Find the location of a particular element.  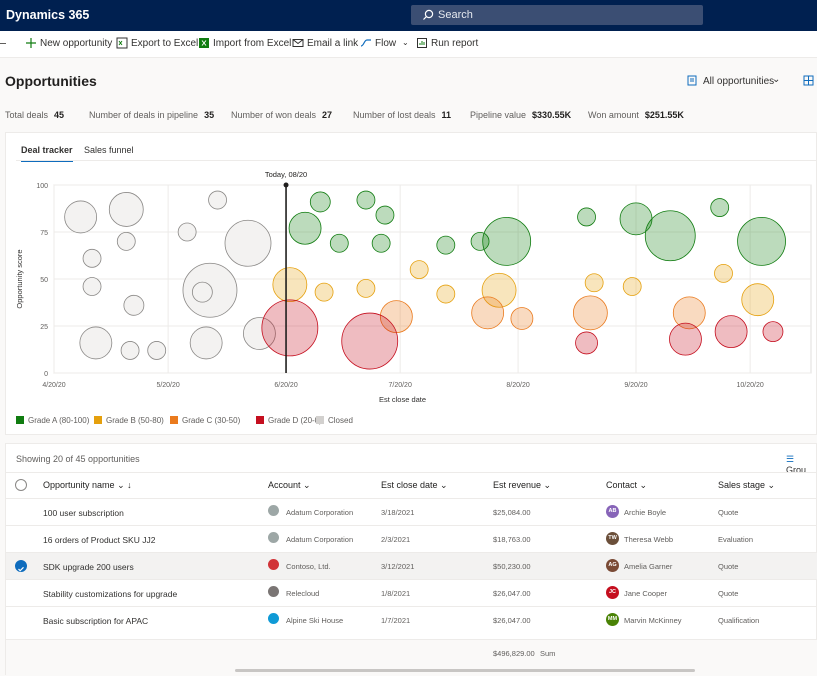

stat-label: Number of deals in pipeline is located at coordinates (144, 115).